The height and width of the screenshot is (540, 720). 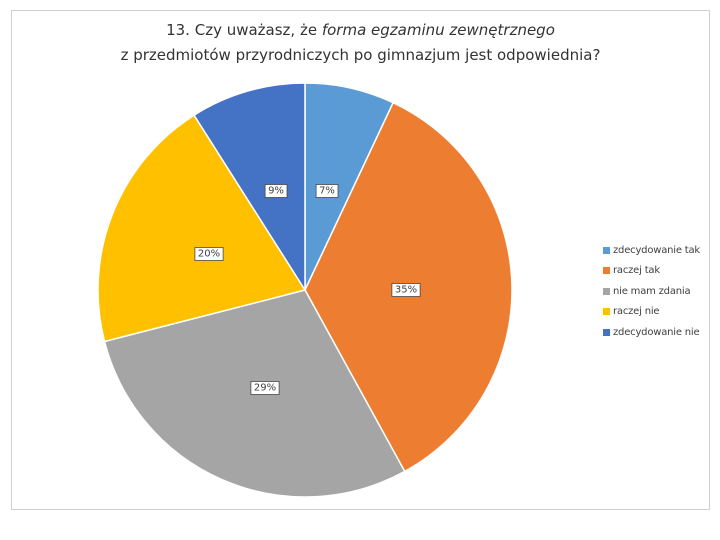 I want to click on data-label: 35%, so click(x=406, y=290).